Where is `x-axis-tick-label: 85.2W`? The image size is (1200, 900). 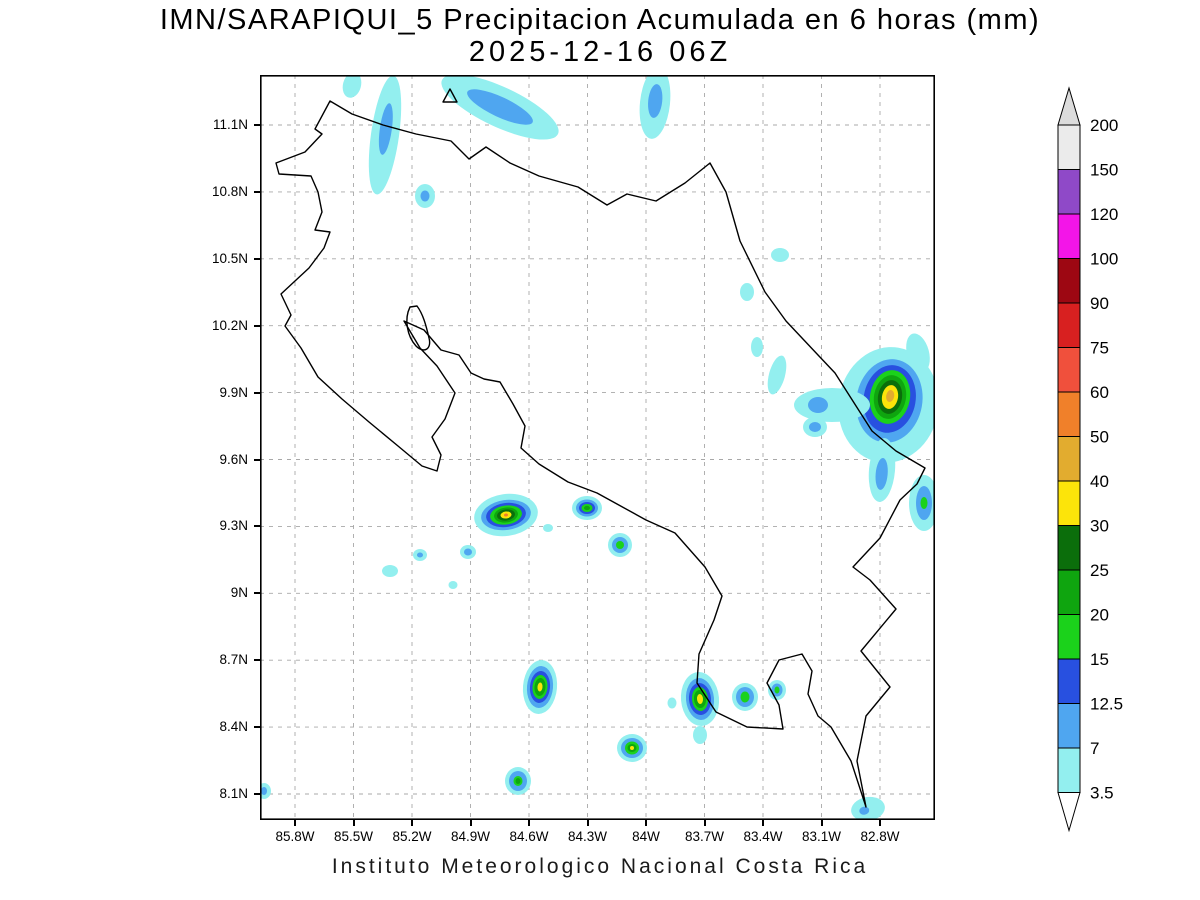 x-axis-tick-label: 85.2W is located at coordinates (412, 836).